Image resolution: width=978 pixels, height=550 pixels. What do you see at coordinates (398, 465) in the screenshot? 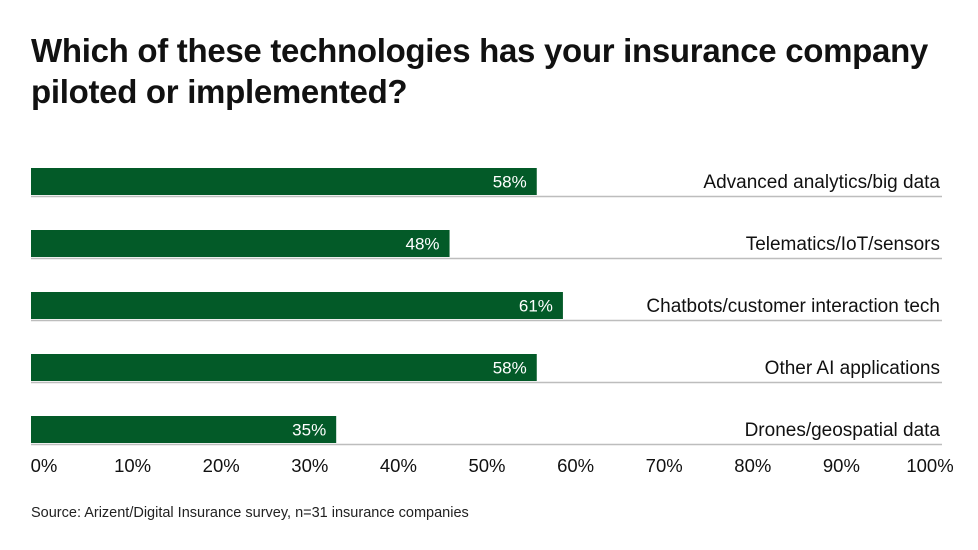
I see `x-tick-label: 40%` at bounding box center [398, 465].